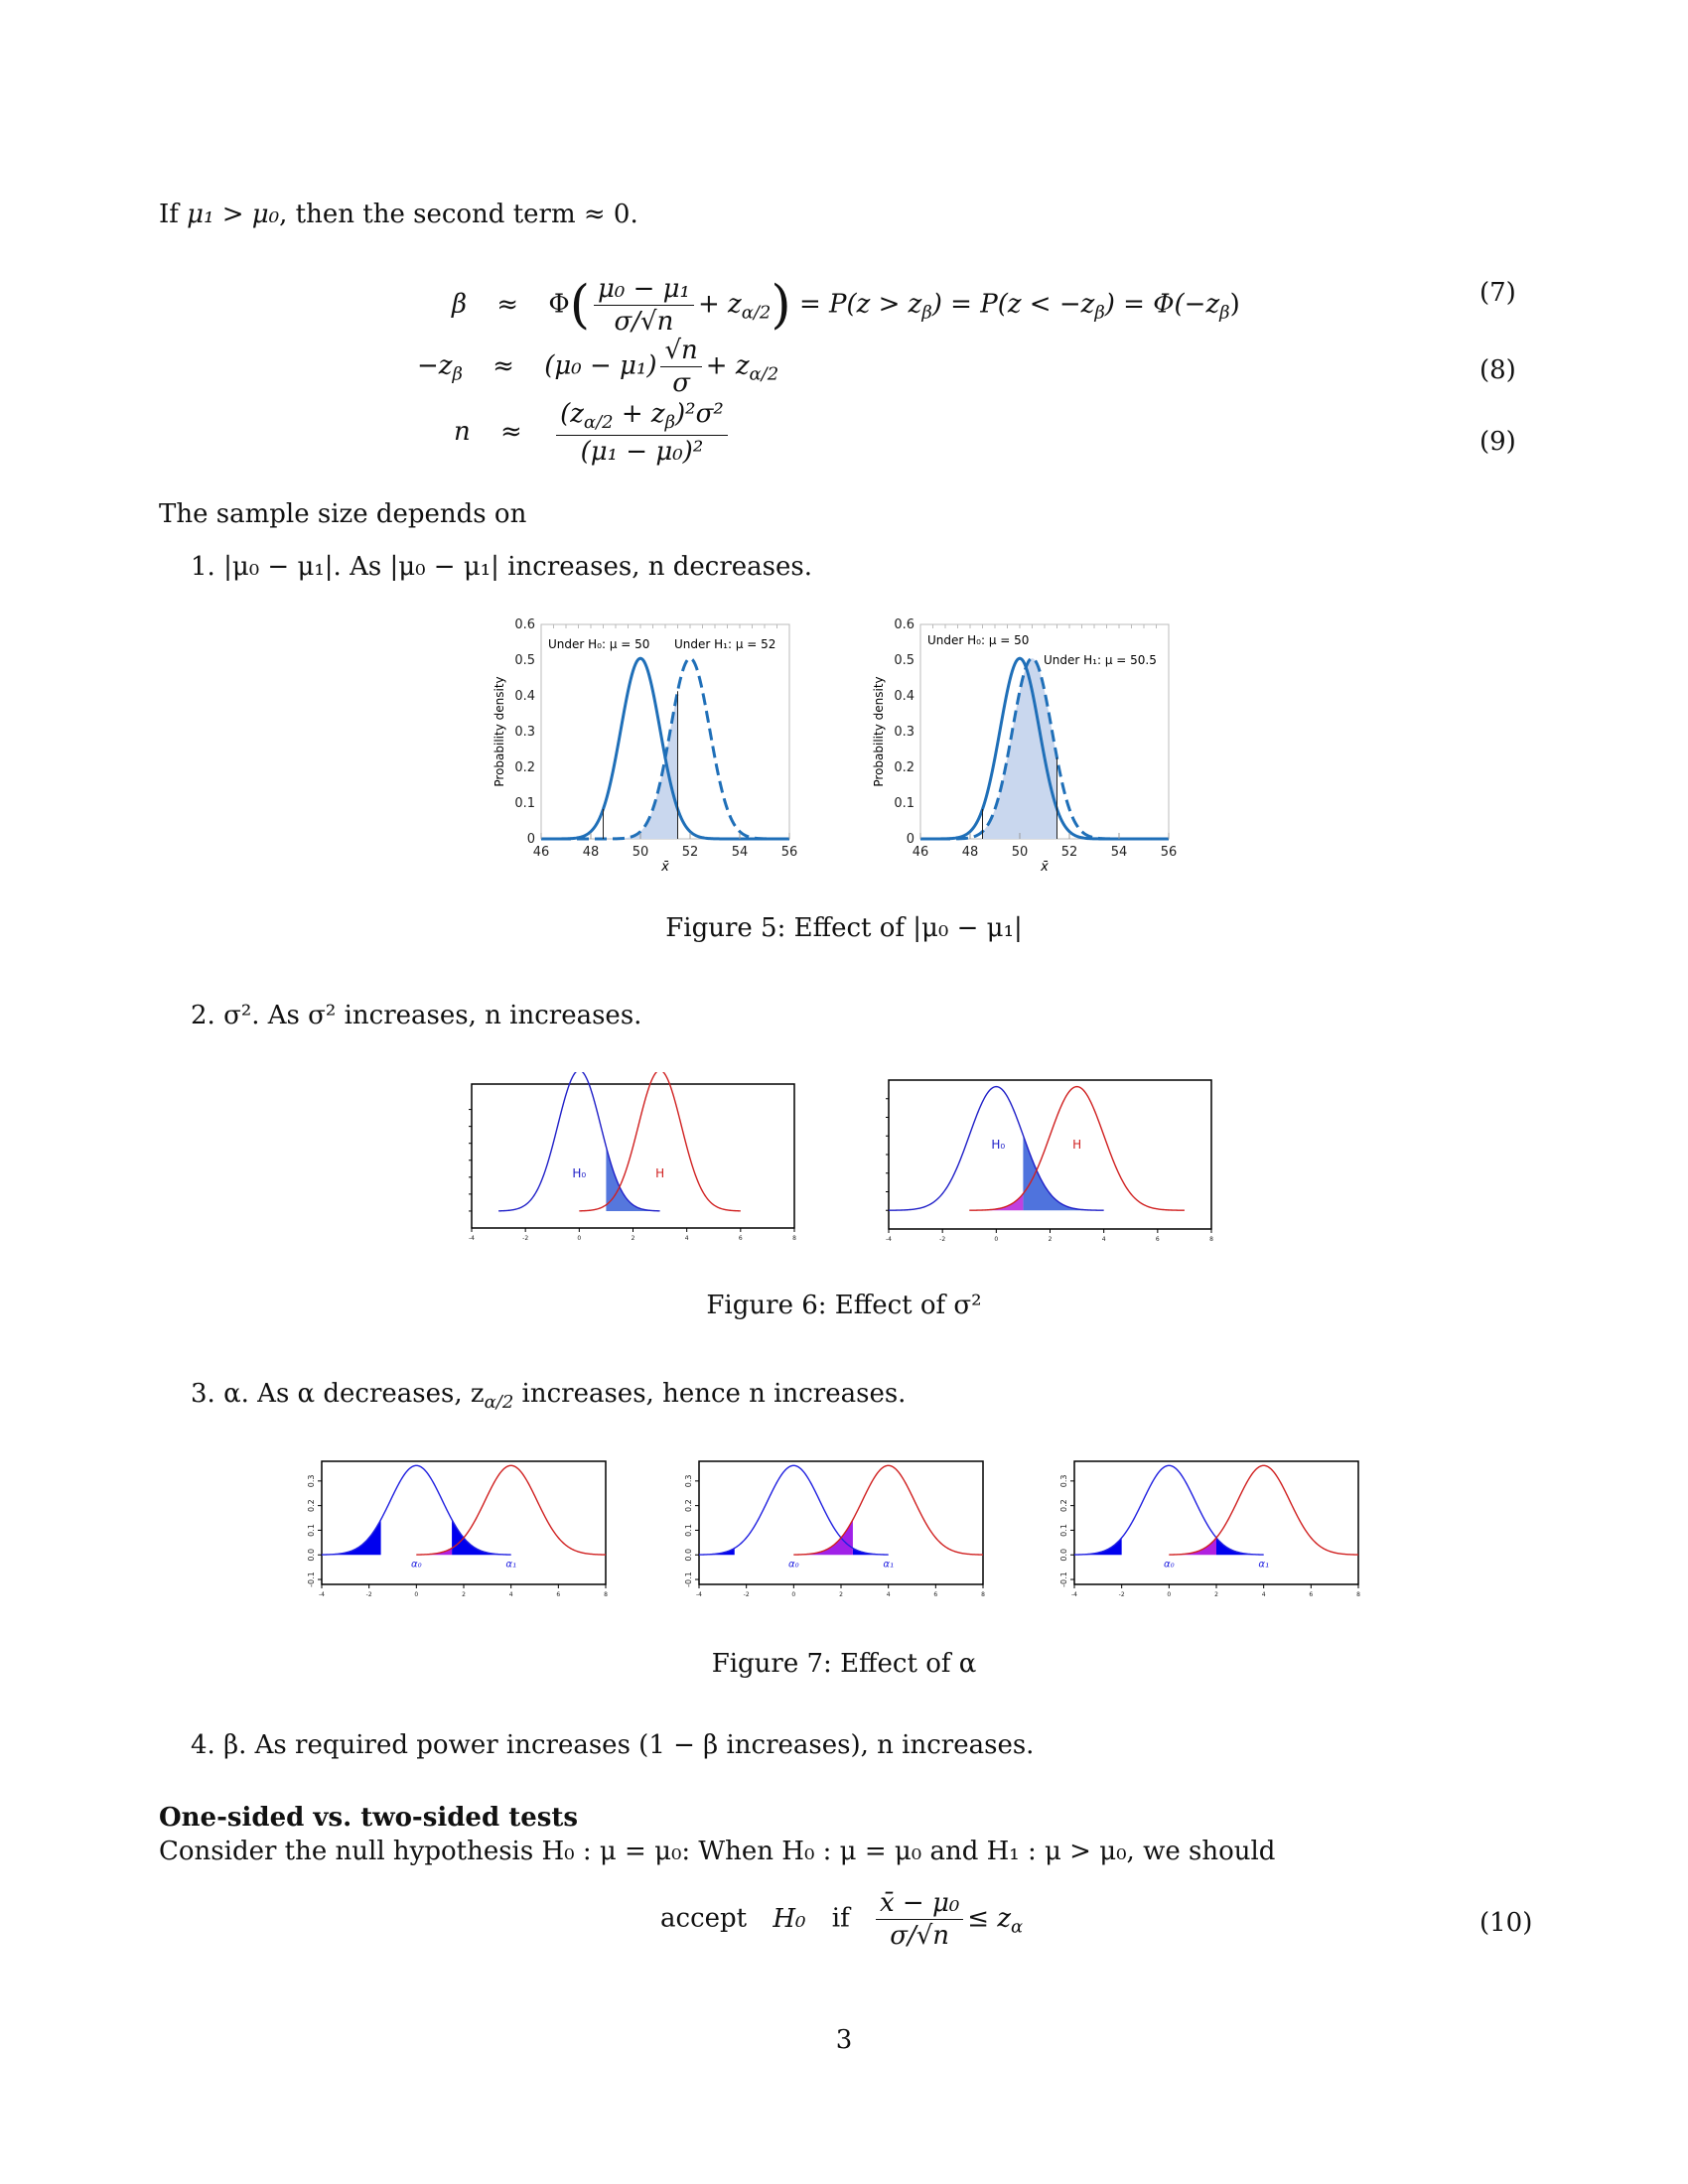 The image size is (1688, 2184). I want to click on chart-fig6a: -4 -2 0 2 4 6 8 H₀ H, so click(632, 1157).